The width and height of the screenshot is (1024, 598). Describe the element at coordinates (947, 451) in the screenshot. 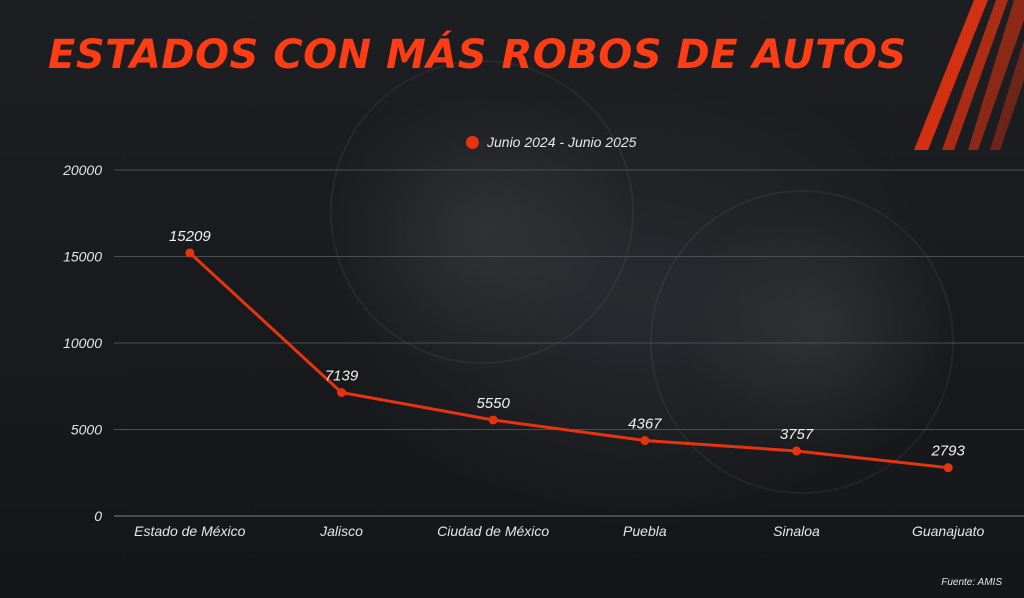

I see `data-label: 2793` at that location.